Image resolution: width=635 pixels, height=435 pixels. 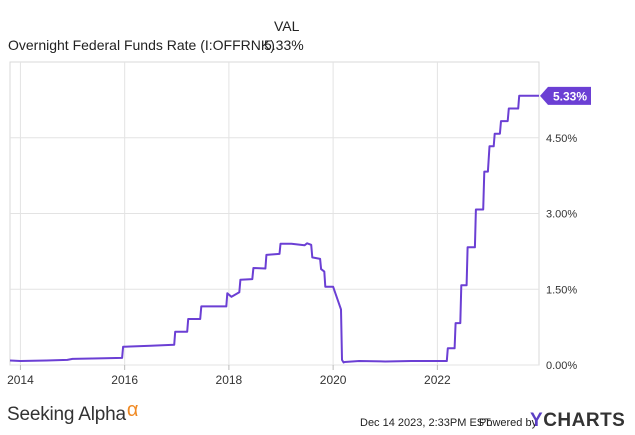 What do you see at coordinates (561, 252) in the screenshot?
I see `y-axis-ticks: 0.00% 1.50% 3.00% 4.50%` at bounding box center [561, 252].